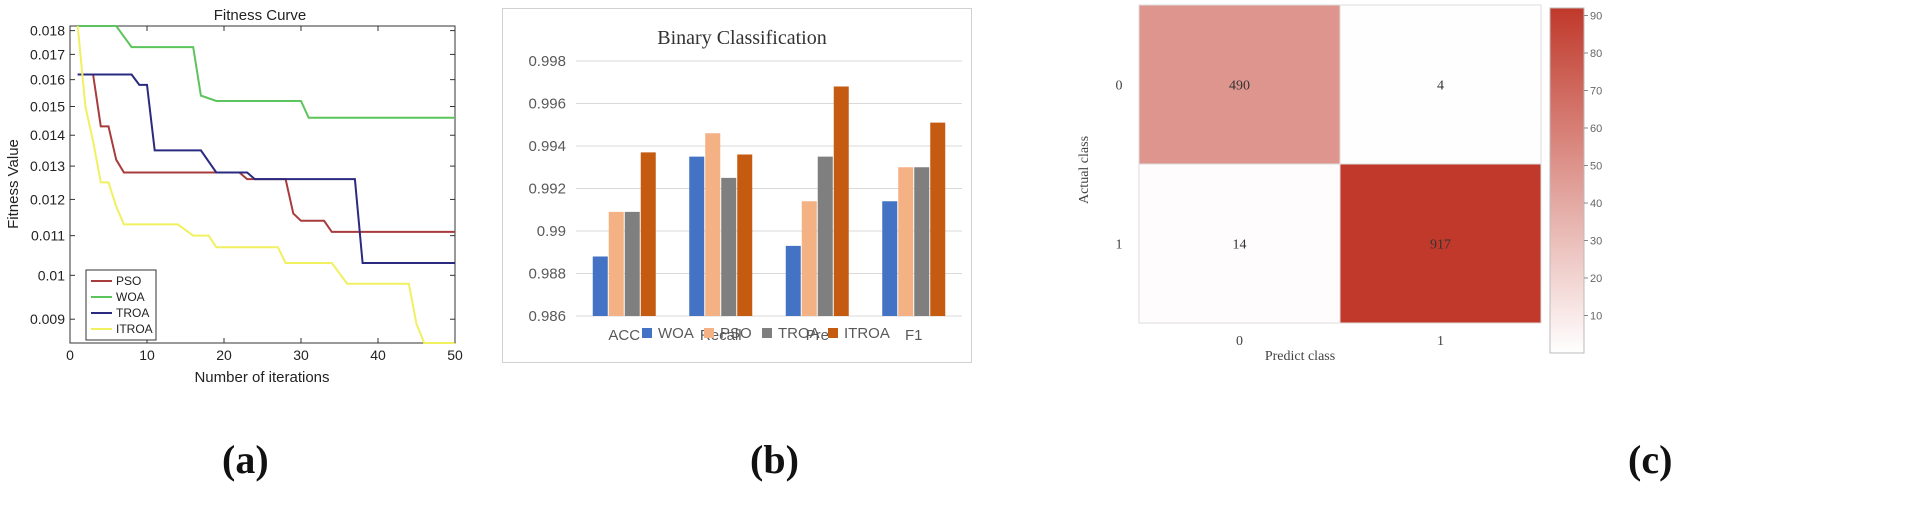 The height and width of the screenshot is (507, 1905). What do you see at coordinates (914, 335) in the screenshot?
I see `x-tick-label: F1` at bounding box center [914, 335].